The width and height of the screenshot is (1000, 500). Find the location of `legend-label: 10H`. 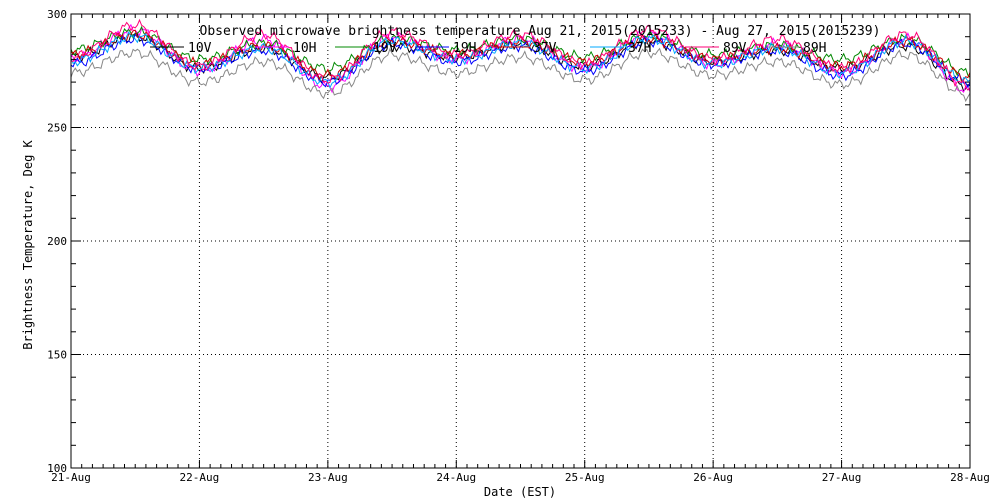

legend-label: 10H is located at coordinates (304, 48).